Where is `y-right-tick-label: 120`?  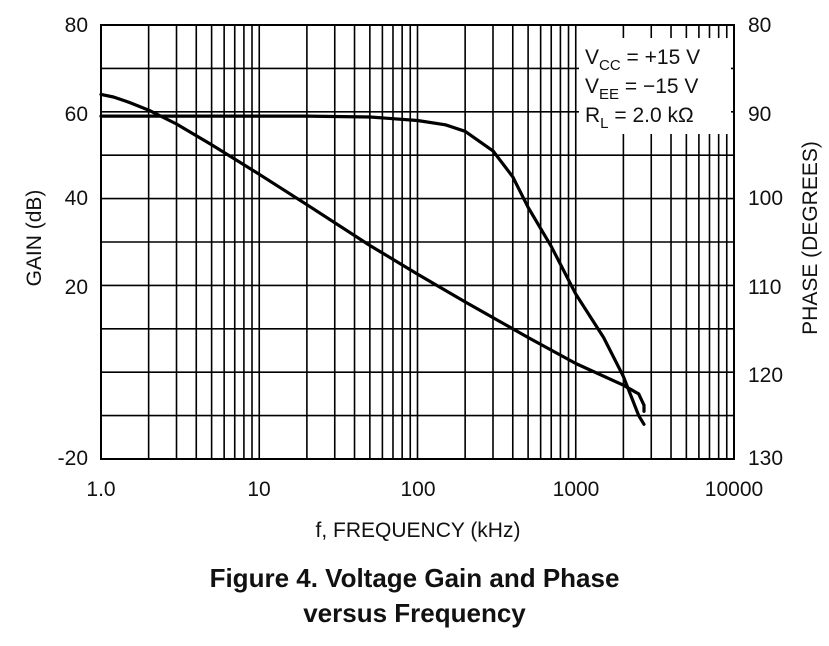
y-right-tick-label: 120 is located at coordinates (765, 375).